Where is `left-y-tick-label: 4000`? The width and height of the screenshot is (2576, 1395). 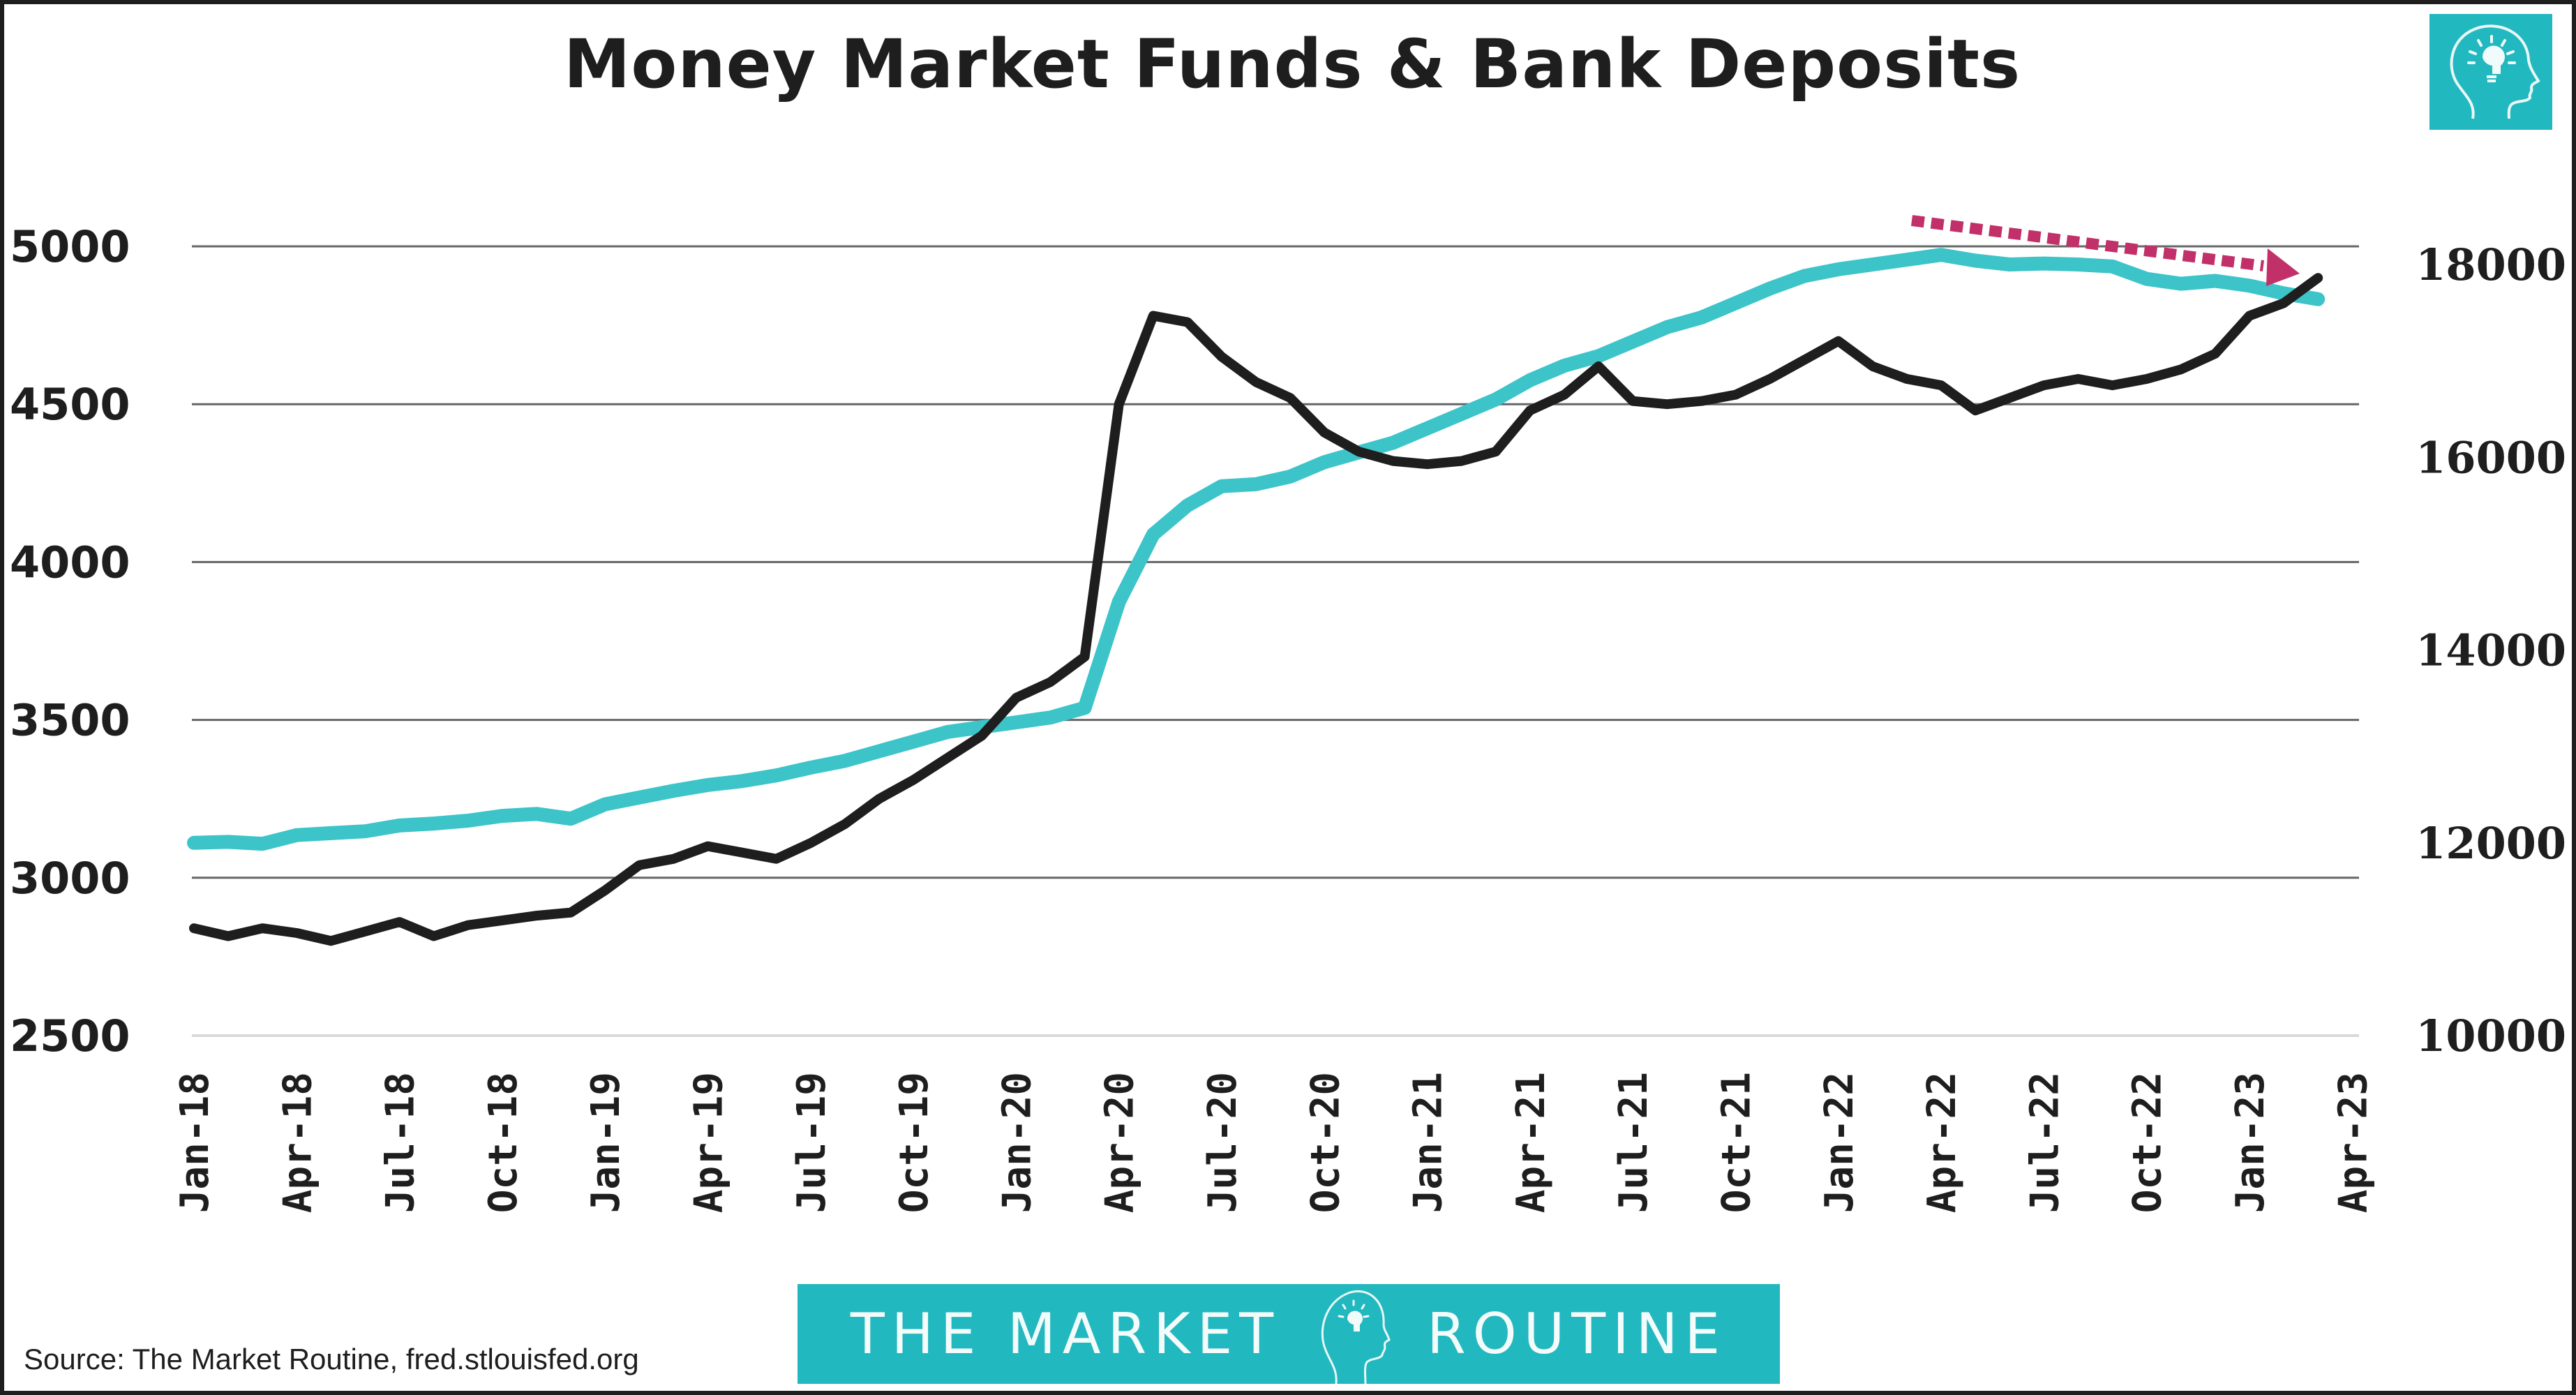
left-y-tick-label: 4000 is located at coordinates (70, 562).